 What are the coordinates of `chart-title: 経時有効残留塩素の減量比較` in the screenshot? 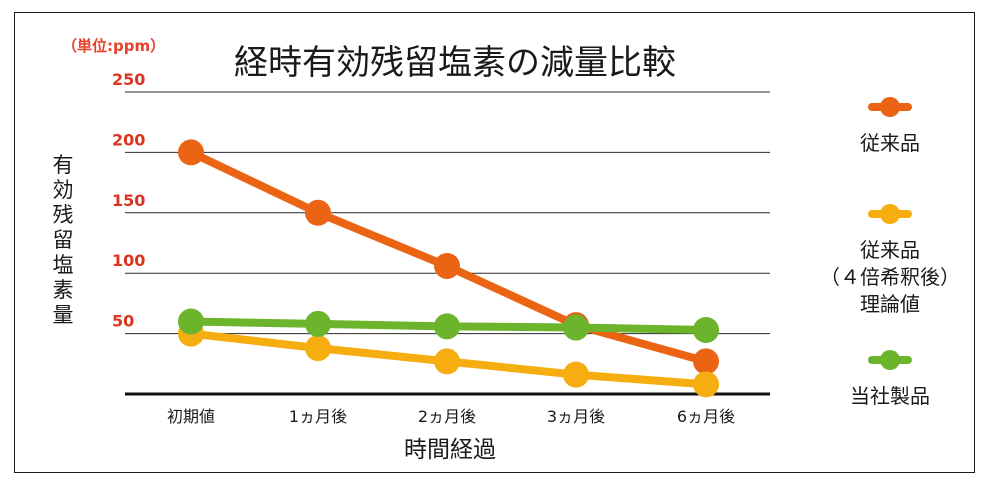 It's located at (455, 63).